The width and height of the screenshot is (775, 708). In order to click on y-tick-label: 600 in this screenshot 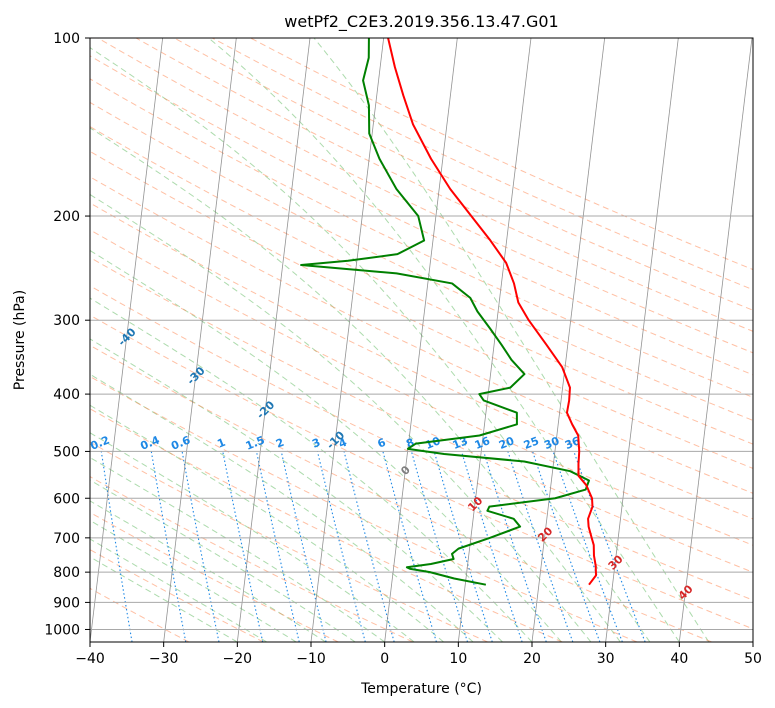, I will do `click(66, 499)`.